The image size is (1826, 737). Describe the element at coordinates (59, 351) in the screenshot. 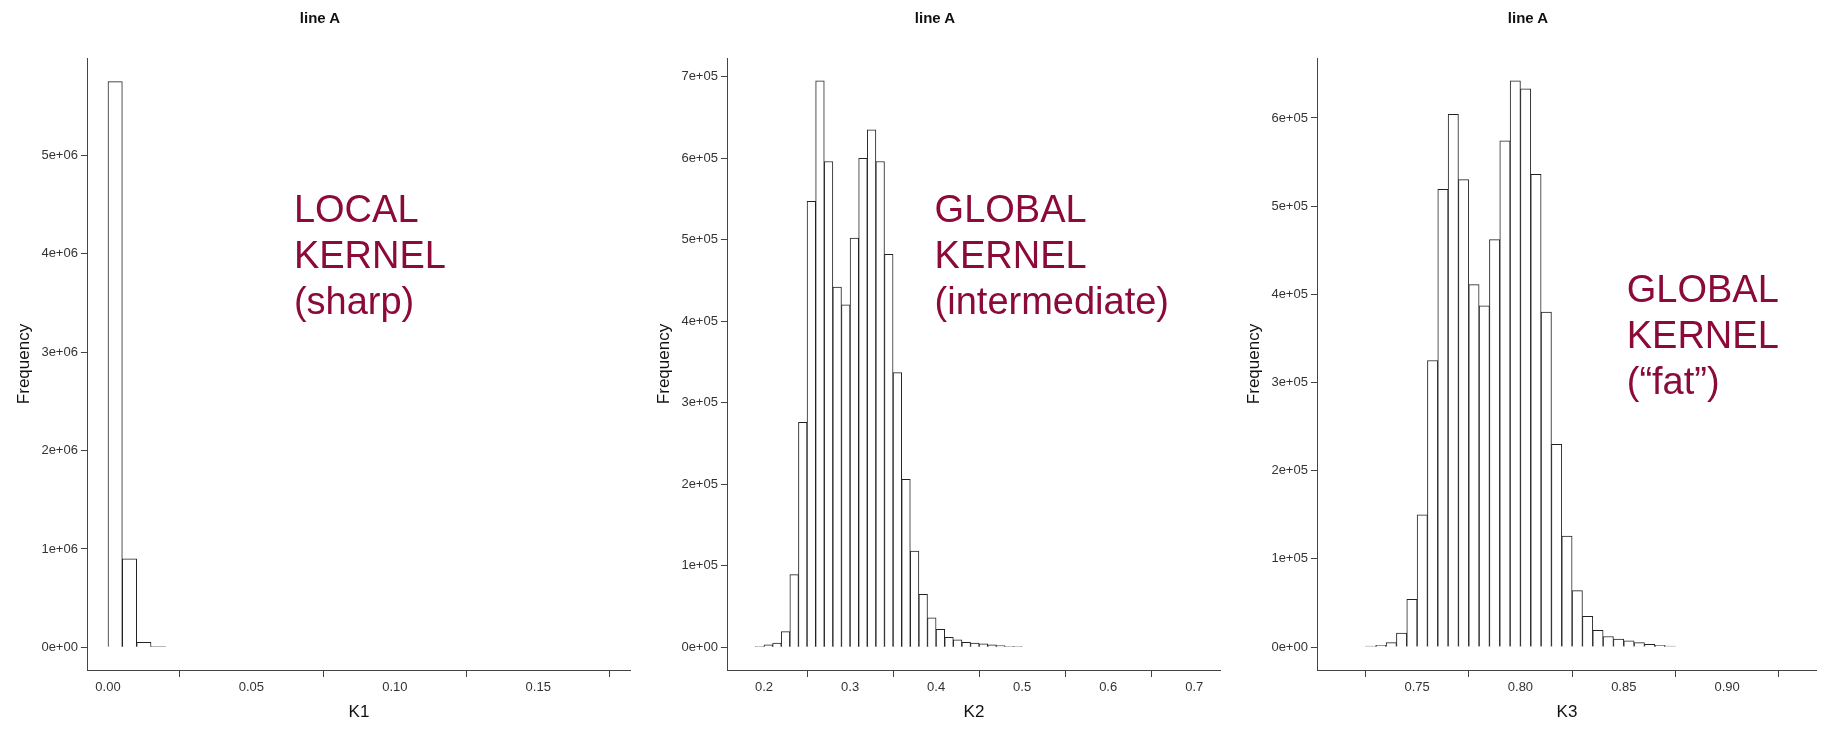

I see `y-tick-label: 3e+06` at that location.